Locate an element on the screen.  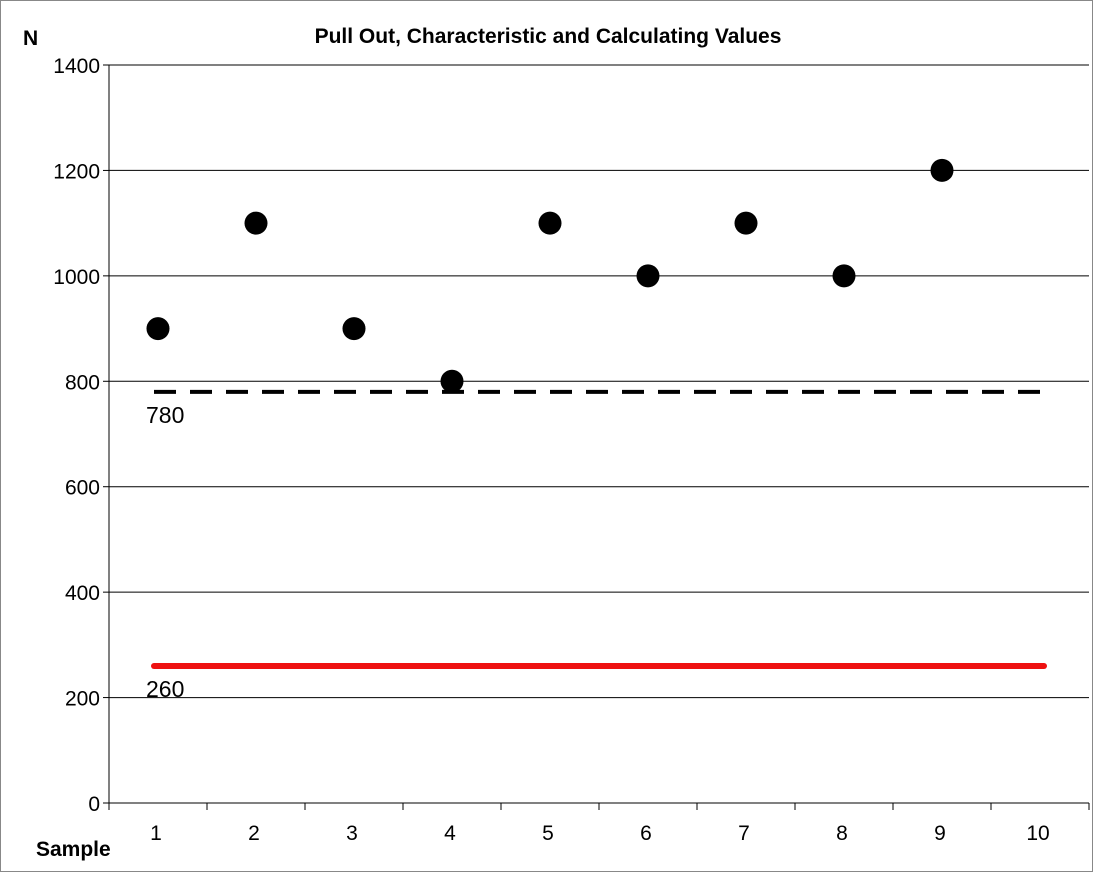
x-tick-label: 5 is located at coordinates (548, 833).